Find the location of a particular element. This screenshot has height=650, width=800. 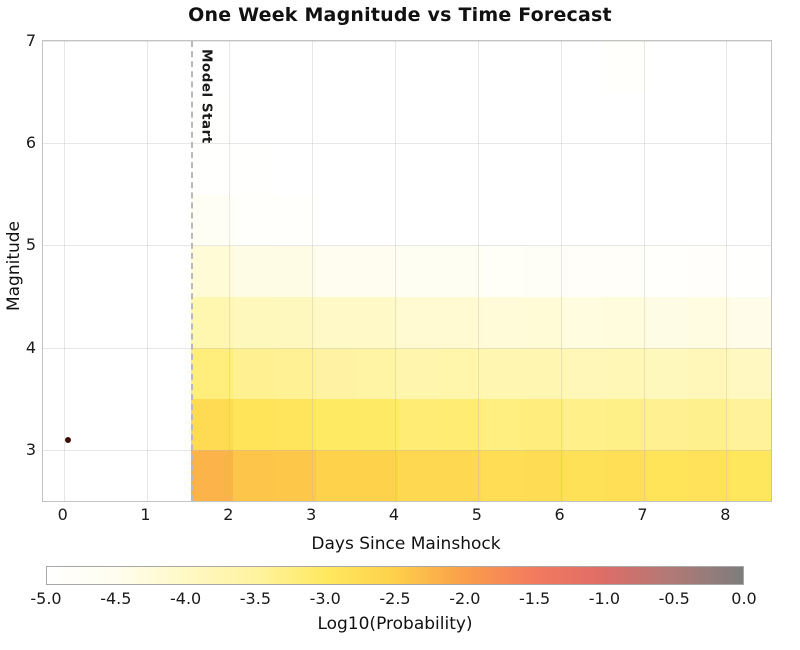

x-axis-label: Days Since Mainshock is located at coordinates (406, 544).